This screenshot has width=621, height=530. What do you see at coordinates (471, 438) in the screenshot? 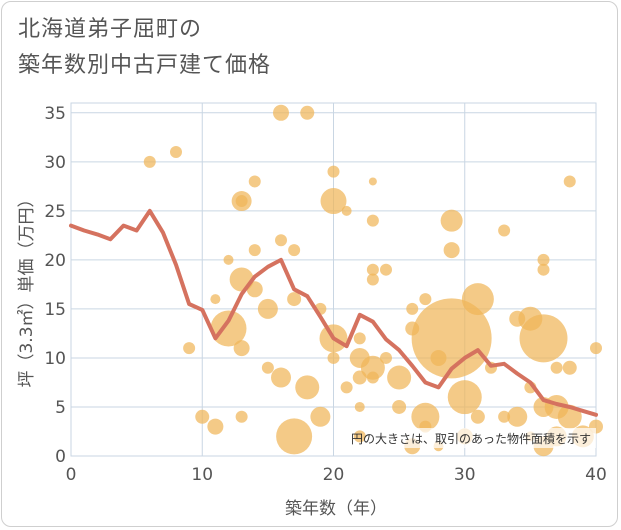
I see `size-note: 円の大きさは、取引のあった物件面積を示す` at bounding box center [471, 438].